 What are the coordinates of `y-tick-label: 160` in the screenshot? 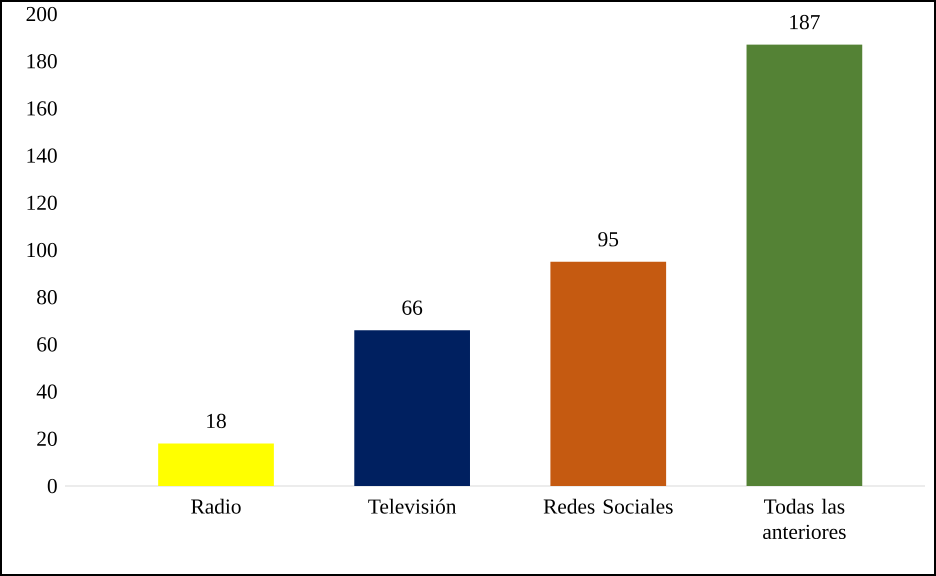 It's located at (42, 108).